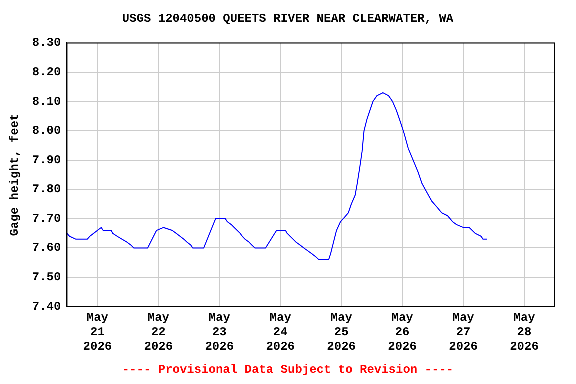 The height and width of the screenshot is (384, 576). Describe the element at coordinates (47, 219) in the screenshot. I see `y-tick-label: 7.70` at that location.